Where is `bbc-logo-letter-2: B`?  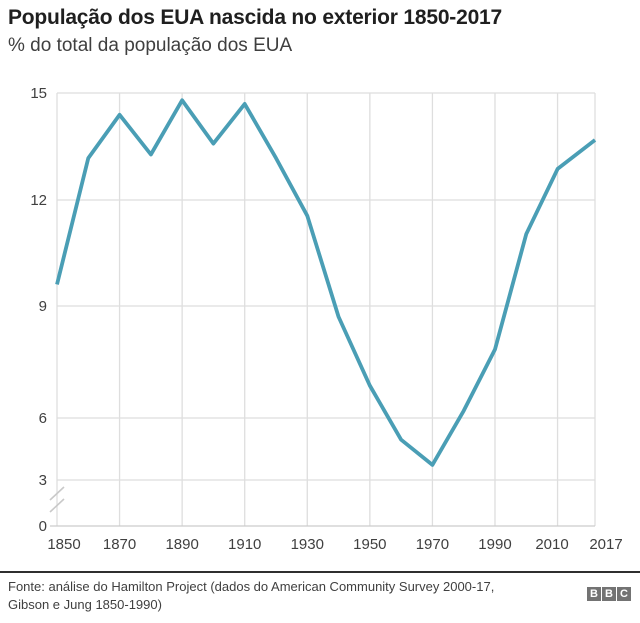
bbc-logo-letter-2: B is located at coordinates (609, 594).